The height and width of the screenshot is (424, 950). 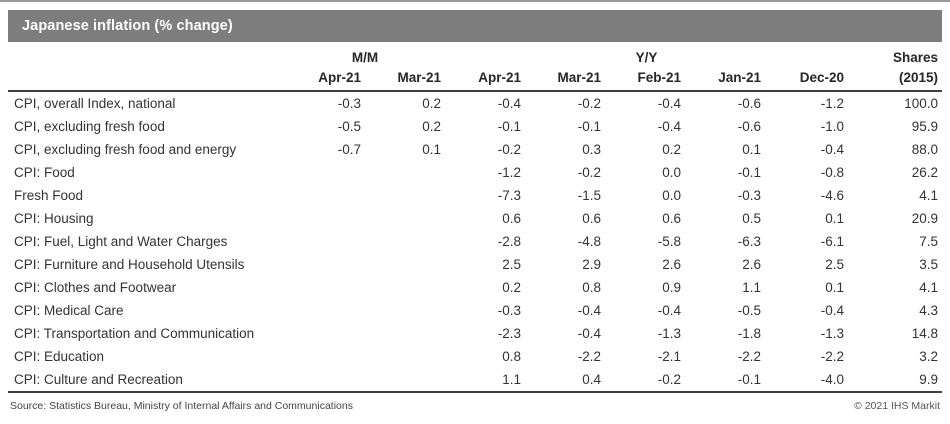 What do you see at coordinates (349, 149) in the screenshot?
I see `cell-value: -0.7` at bounding box center [349, 149].